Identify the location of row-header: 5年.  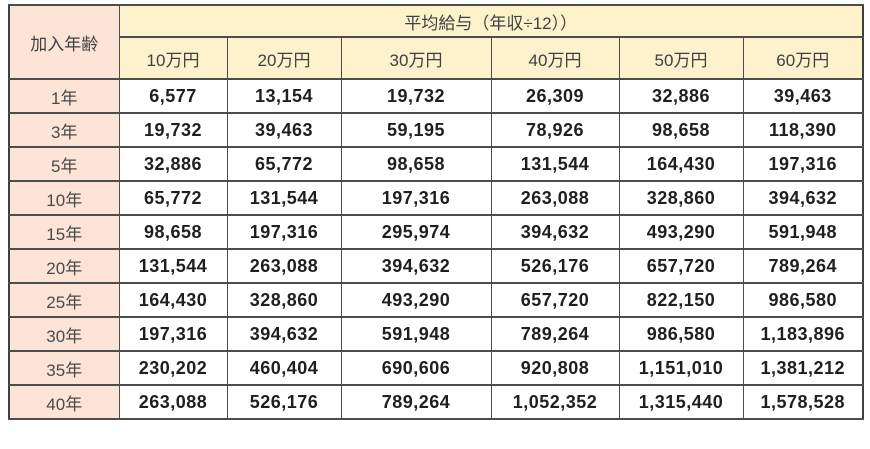
(64, 164).